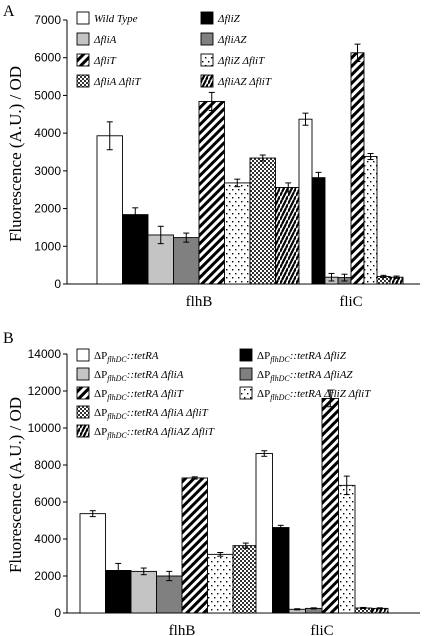 The height and width of the screenshot is (636, 432). What do you see at coordinates (105, 61) in the screenshot?
I see `legend-label: ΔfliT` at bounding box center [105, 61].